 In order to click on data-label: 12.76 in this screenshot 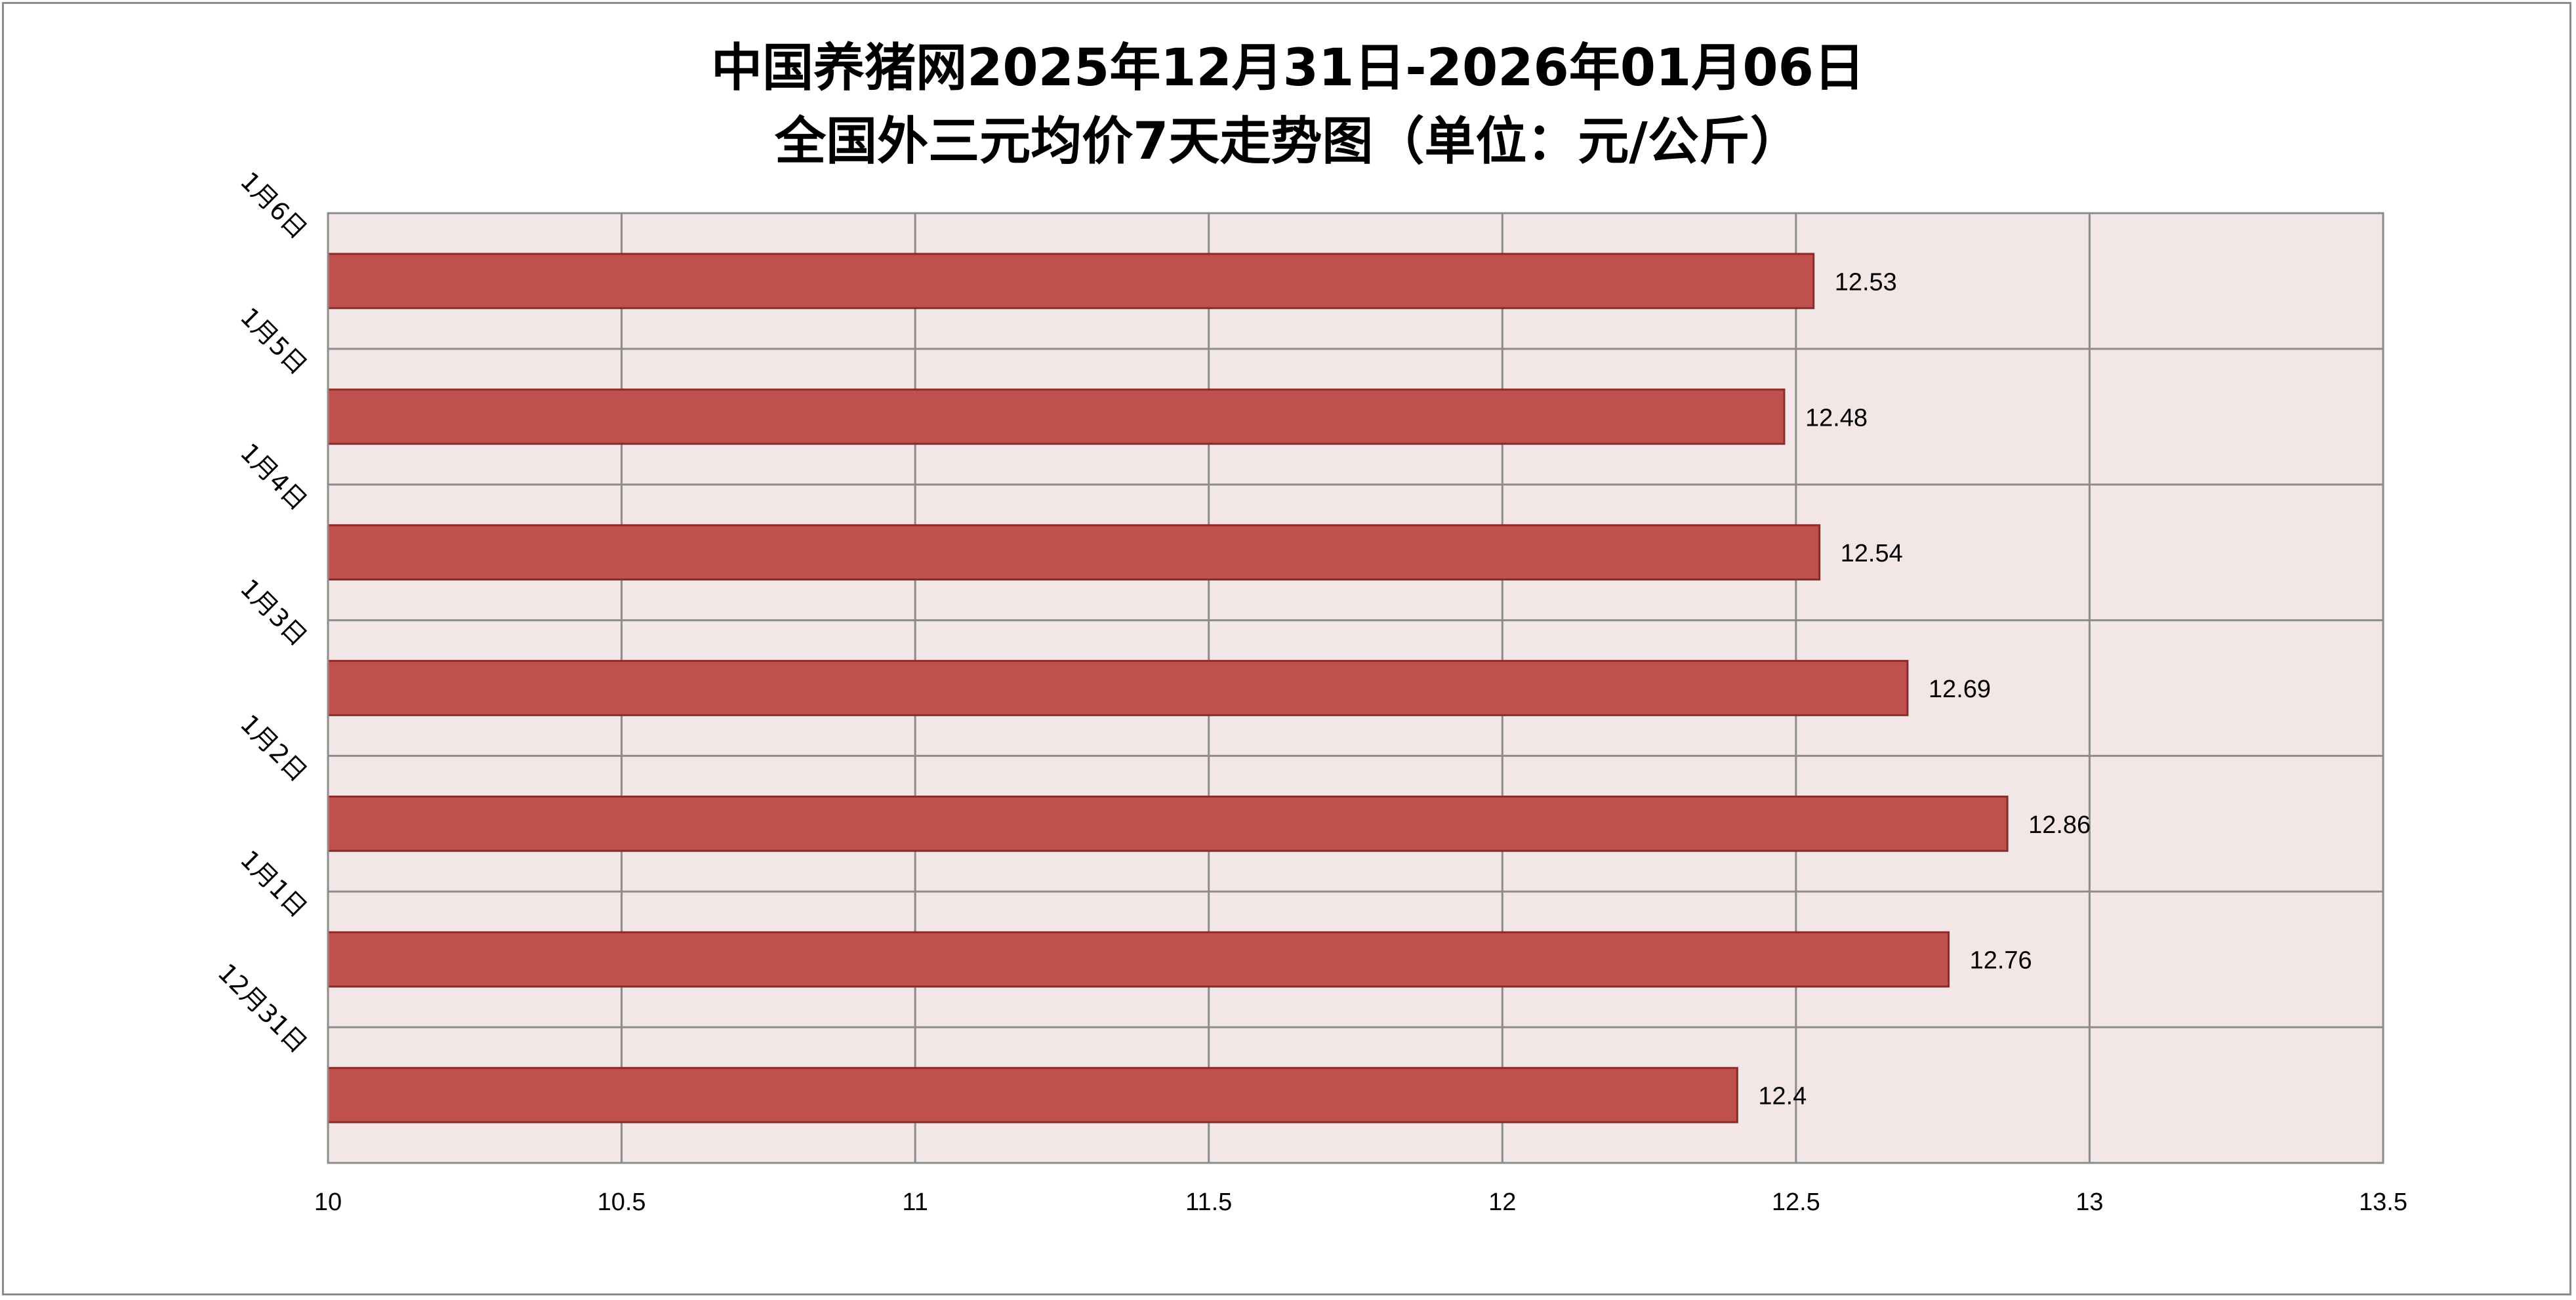, I will do `click(2001, 961)`.